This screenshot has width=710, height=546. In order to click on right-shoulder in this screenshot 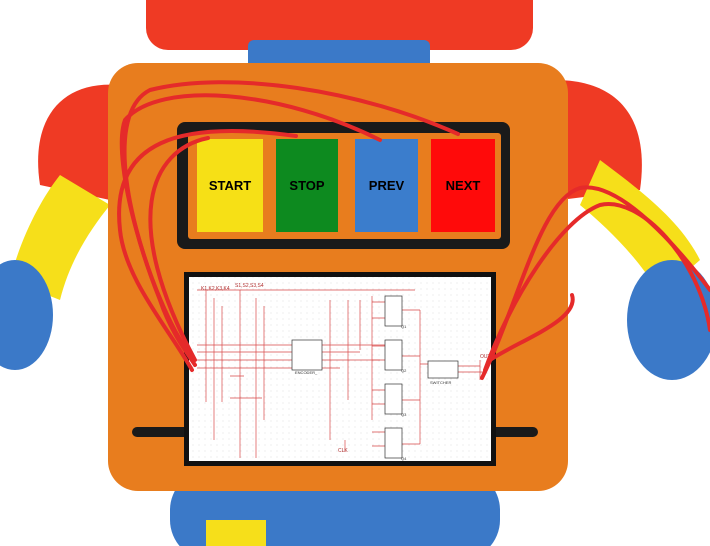, I will do `click(598, 140)`.